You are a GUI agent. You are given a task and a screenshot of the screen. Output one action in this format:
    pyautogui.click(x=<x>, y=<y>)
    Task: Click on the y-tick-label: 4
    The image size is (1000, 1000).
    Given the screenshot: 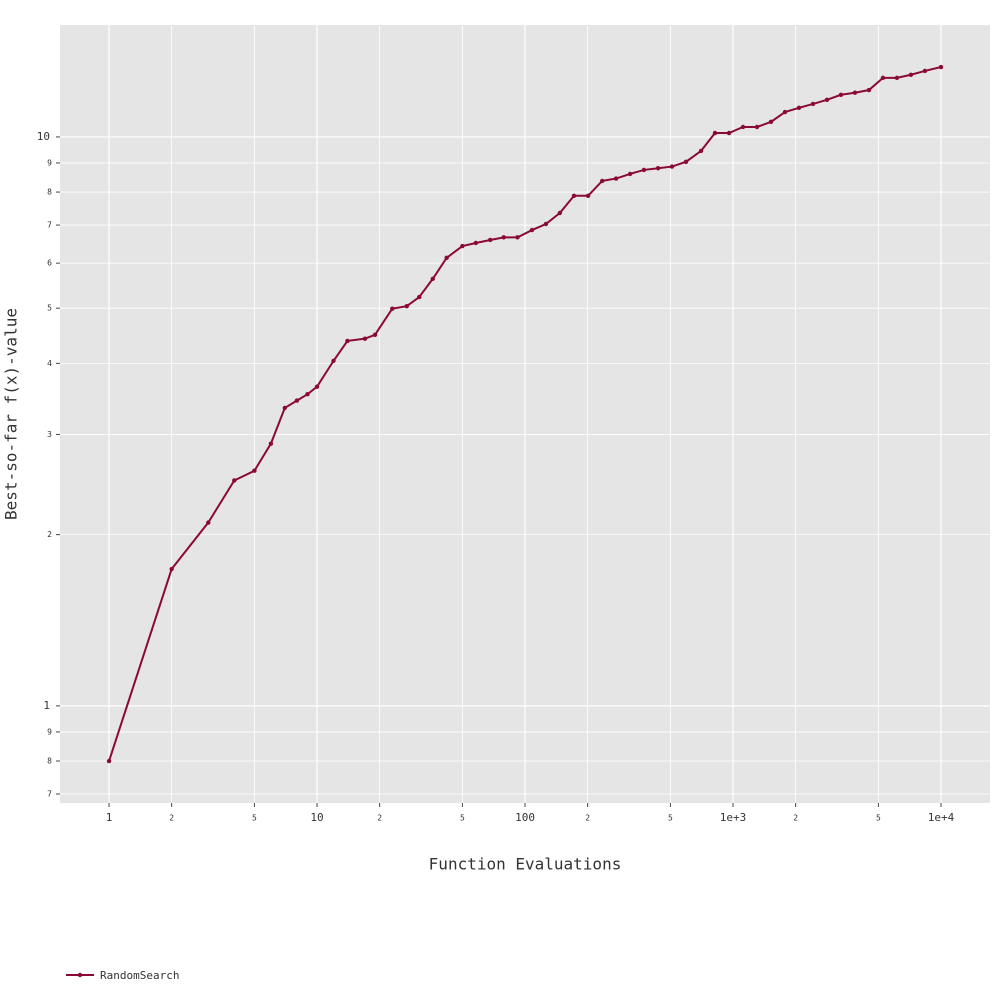 What is the action you would take?
    pyautogui.click(x=49, y=363)
    